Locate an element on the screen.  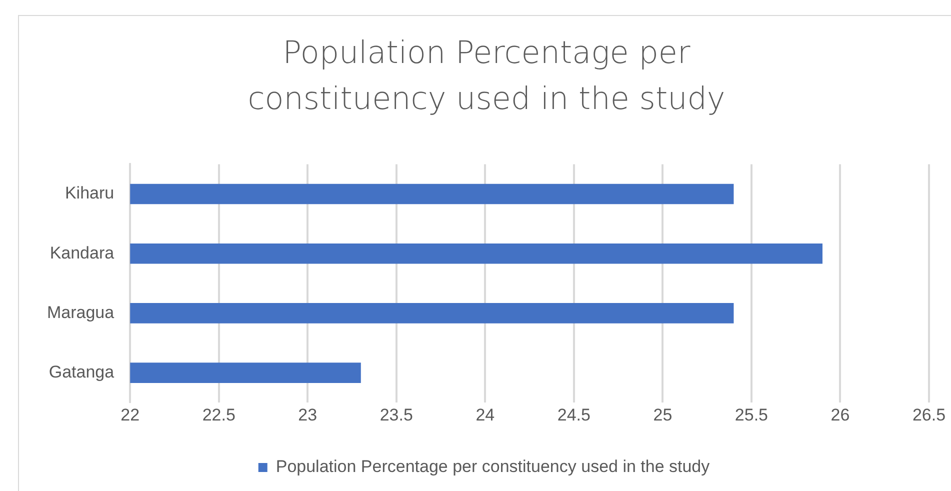
y-tick-label: Gatanga is located at coordinates (81, 372).